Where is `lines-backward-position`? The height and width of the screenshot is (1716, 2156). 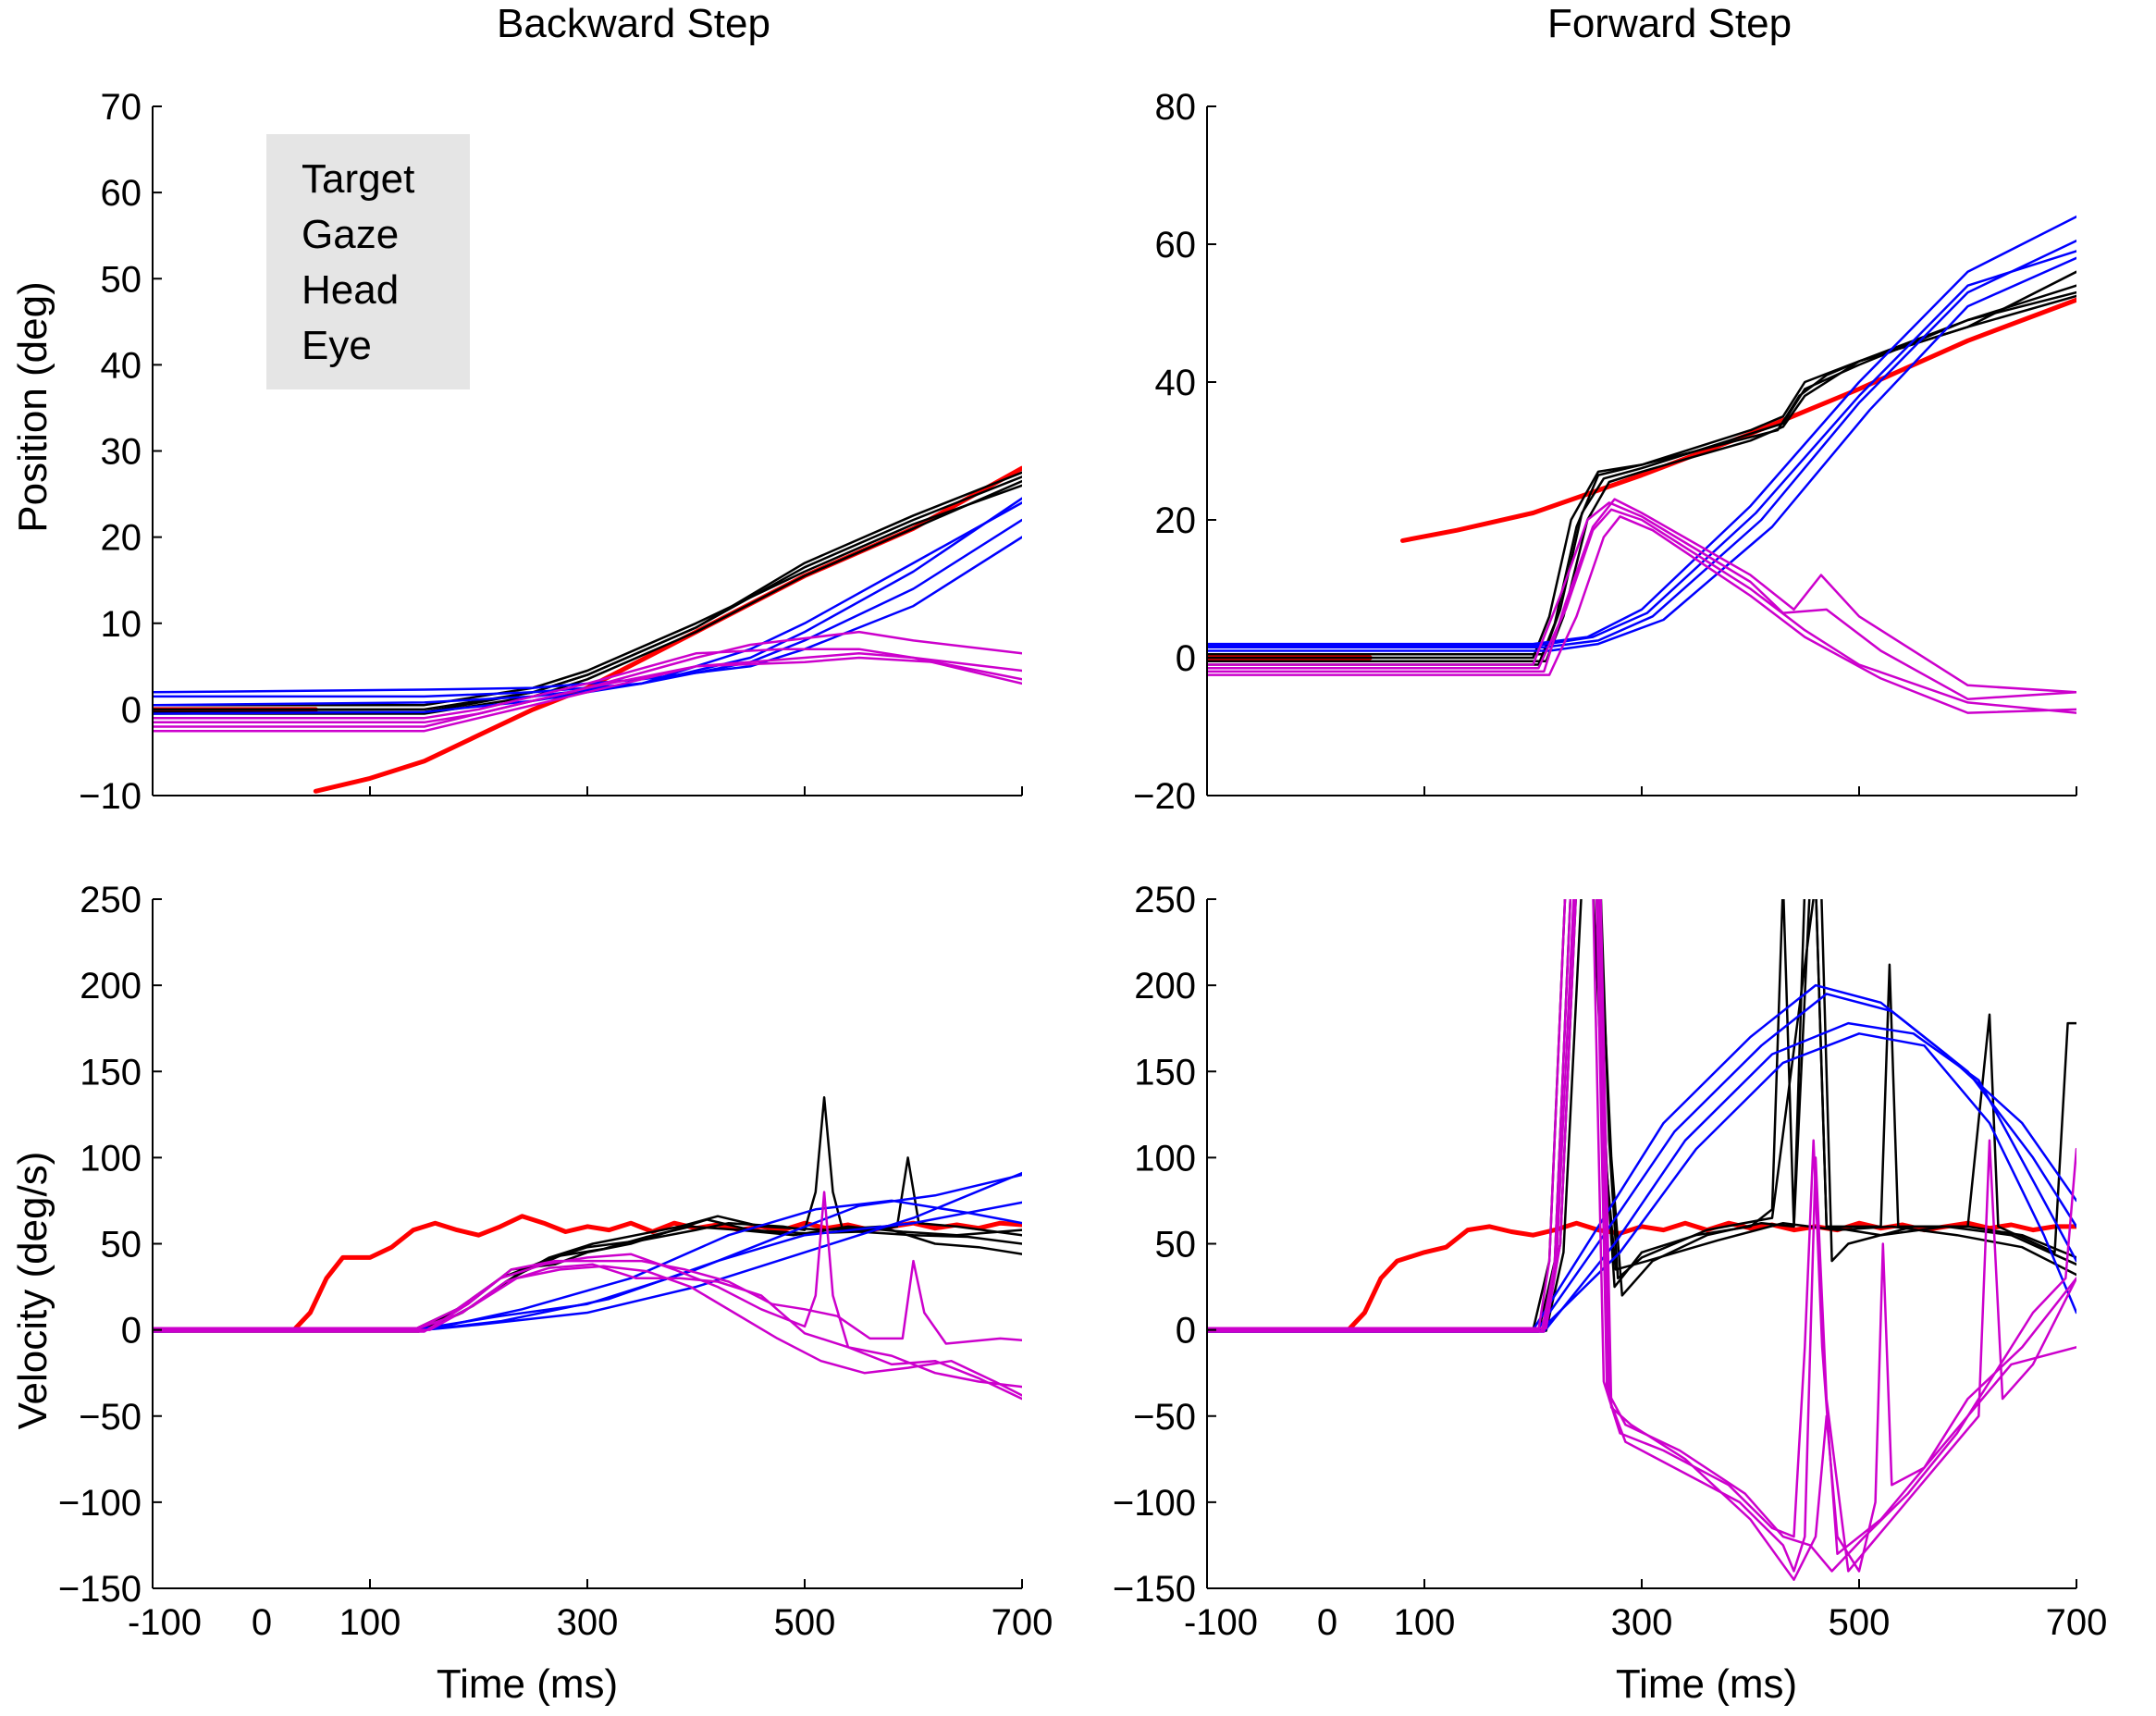 lines-backward-position is located at coordinates (588, 629).